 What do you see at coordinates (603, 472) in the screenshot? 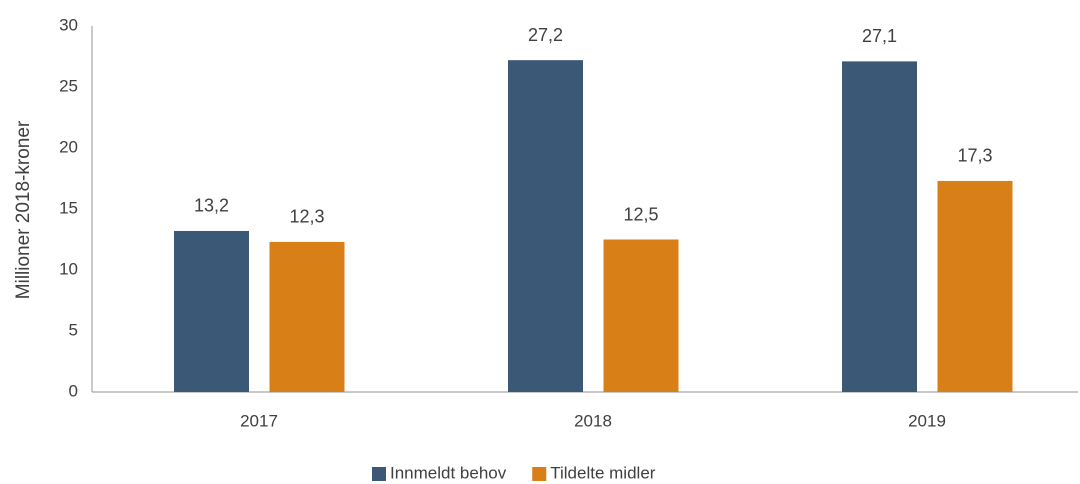
I see `legend-label: Tildelte midler` at bounding box center [603, 472].